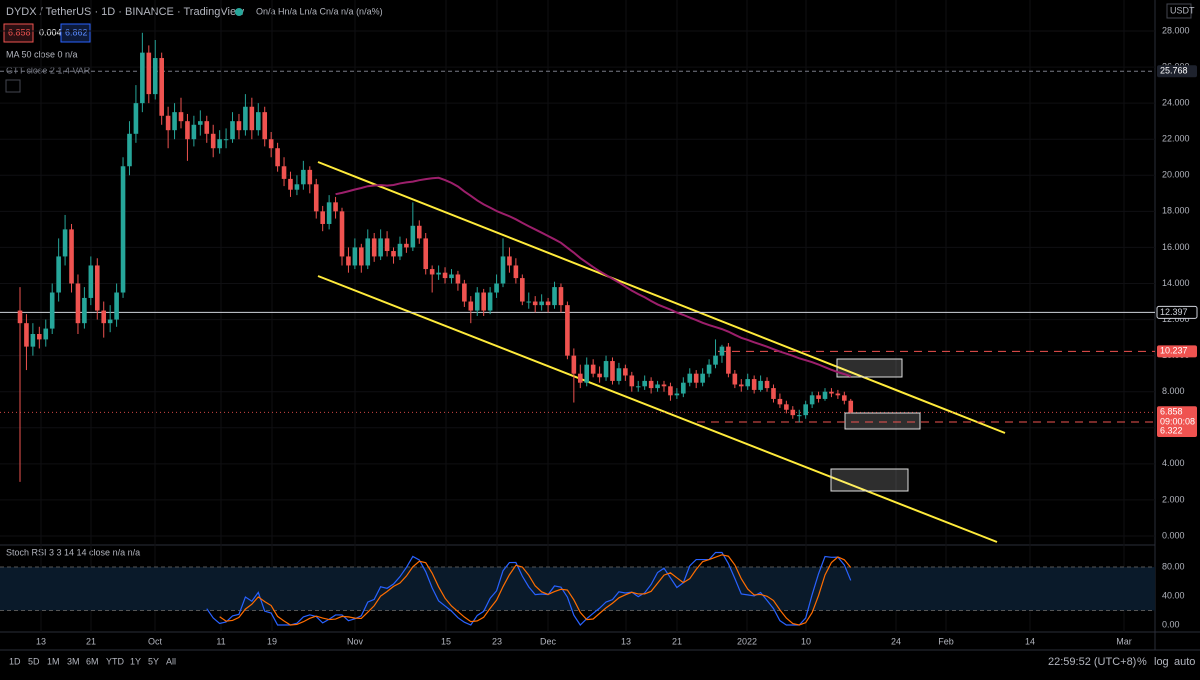  Describe the element at coordinates (1173, 595) in the screenshot. I see `rsi-tick-label: 40.00` at that location.